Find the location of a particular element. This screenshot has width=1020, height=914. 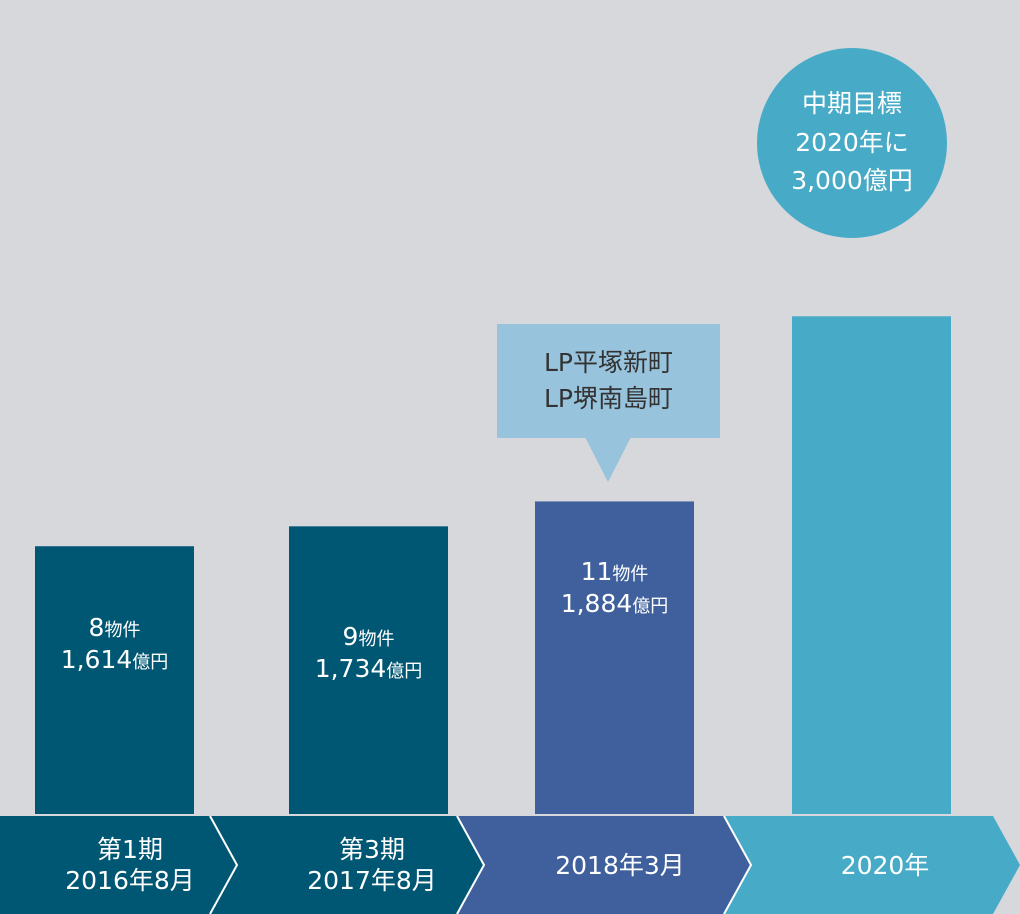

timeline-label-line-2: 2017年8月 is located at coordinates (372, 881).